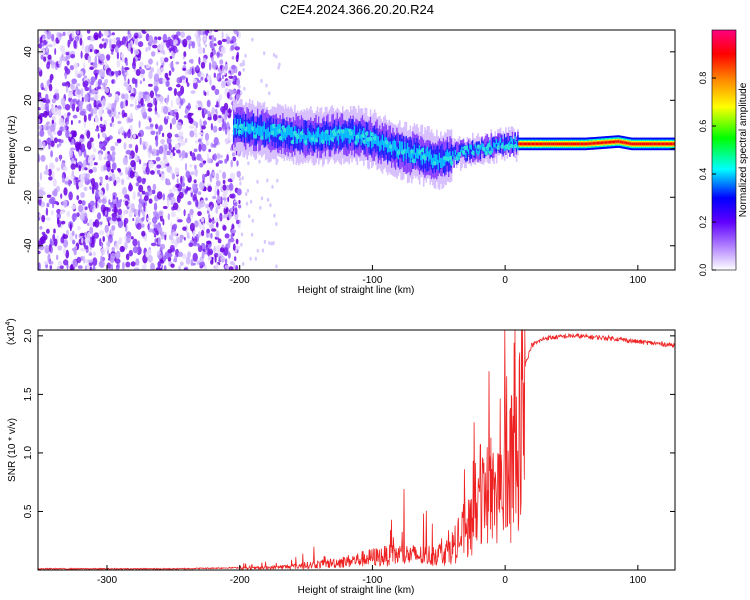 This screenshot has height=600, width=750. Describe the element at coordinates (372, 280) in the screenshot. I see `spectrogram-xtick-label: -100` at that location.